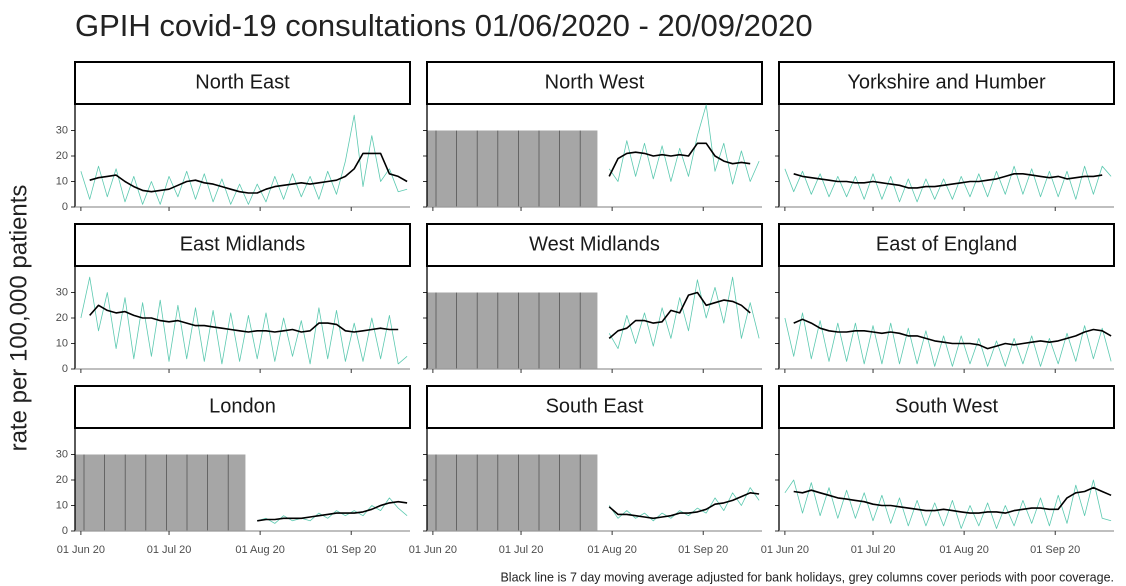  I want to click on panel-title: North East, so click(242, 82).